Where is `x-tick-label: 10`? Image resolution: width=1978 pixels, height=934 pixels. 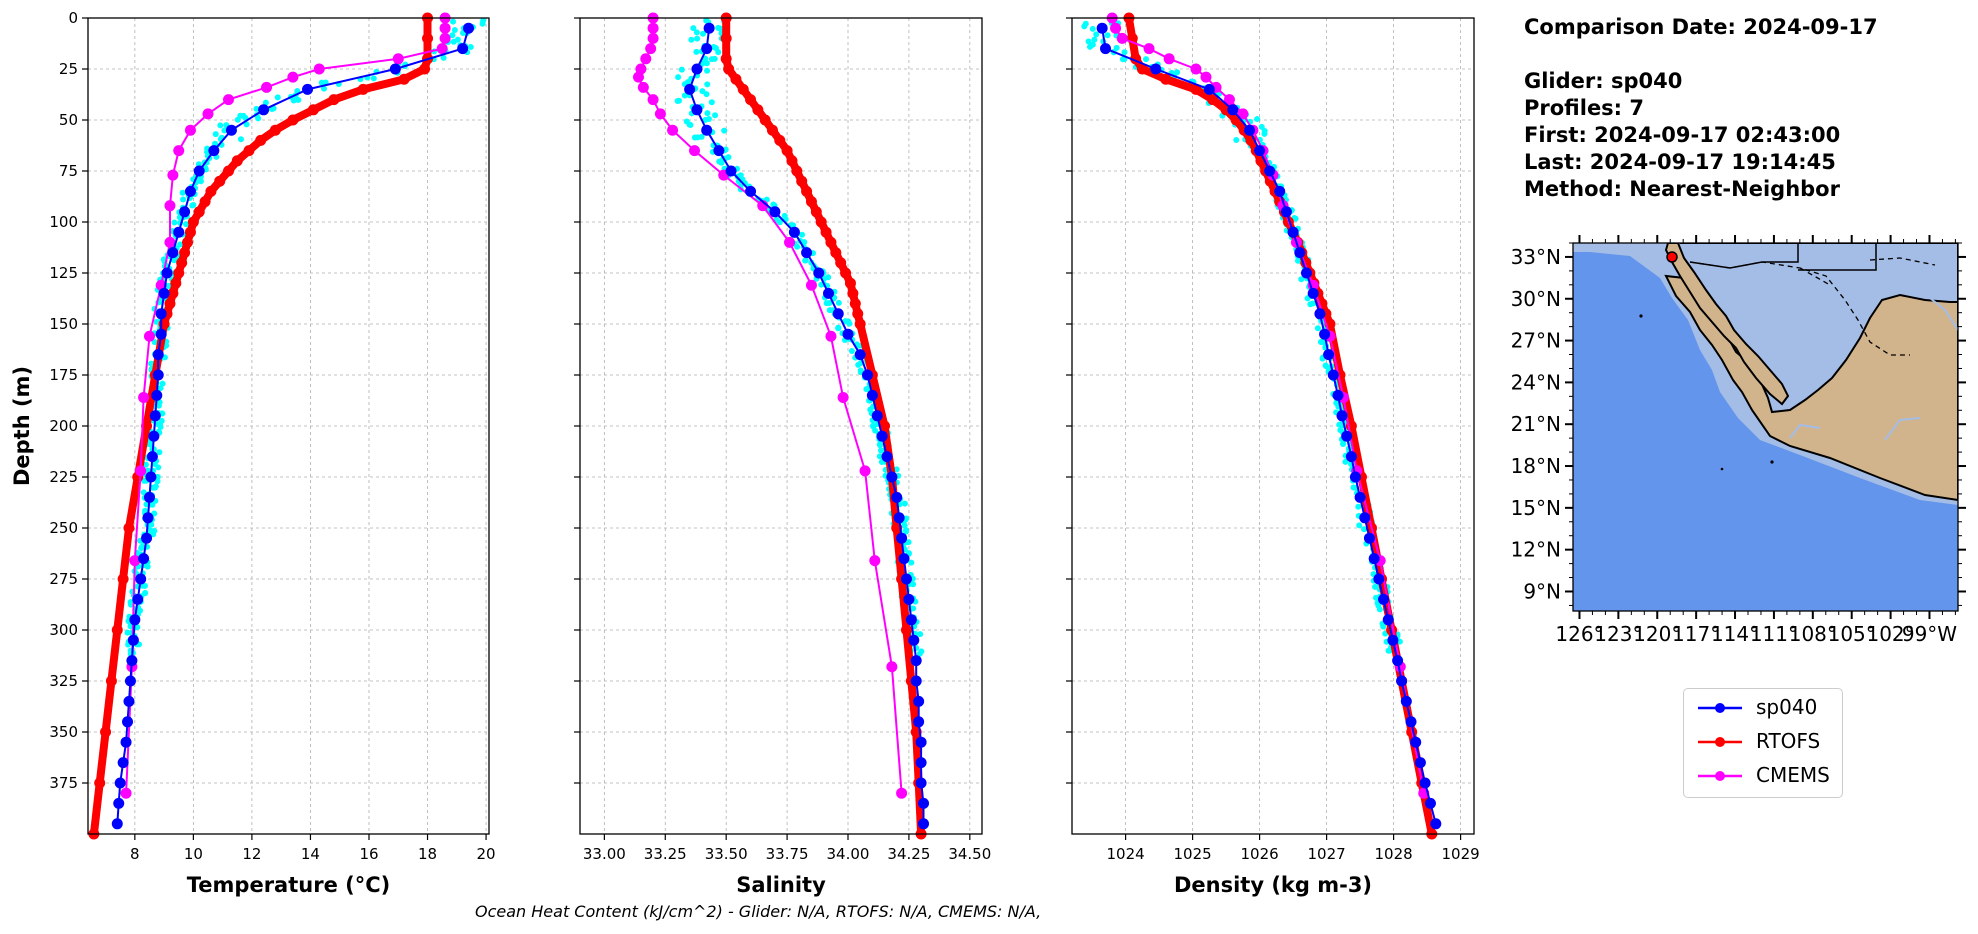 x-tick-label: 10 is located at coordinates (193, 854).